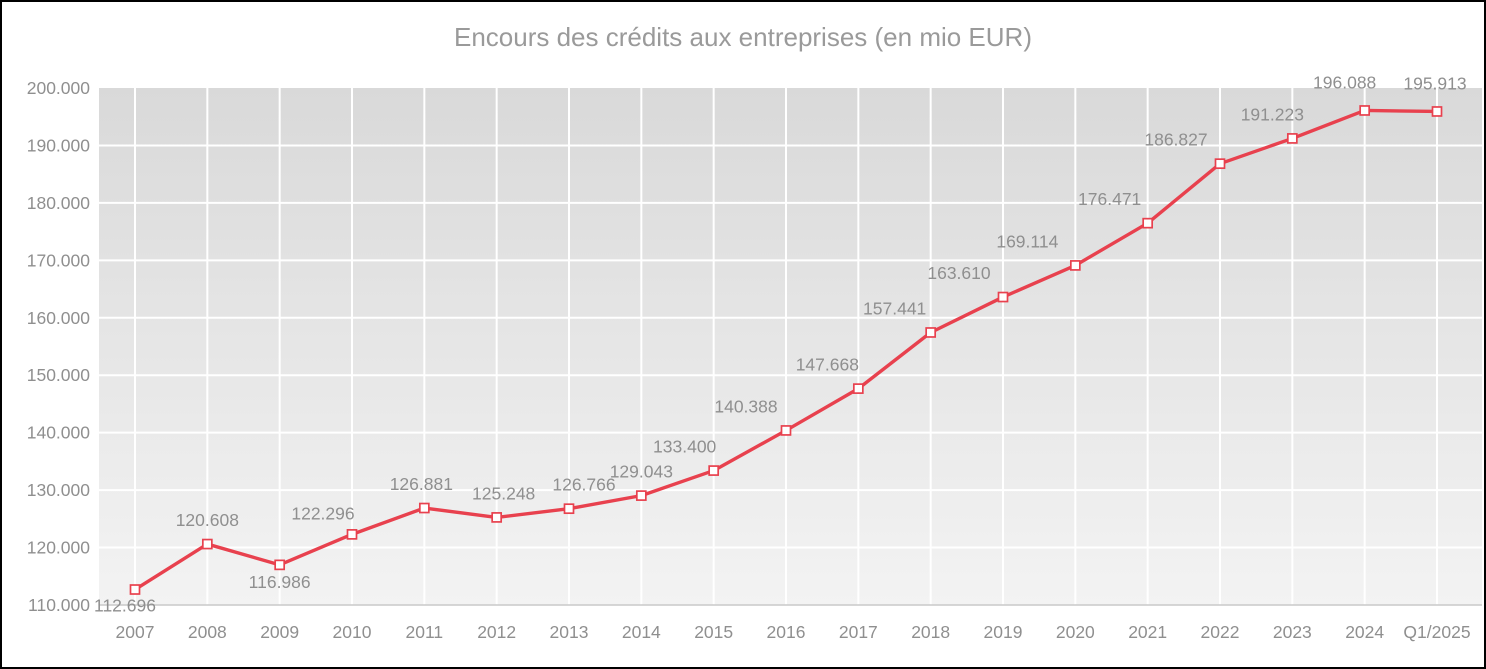 This screenshot has height=669, width=1486. What do you see at coordinates (135, 589) in the screenshot?
I see `data-point-marker-2007` at bounding box center [135, 589].